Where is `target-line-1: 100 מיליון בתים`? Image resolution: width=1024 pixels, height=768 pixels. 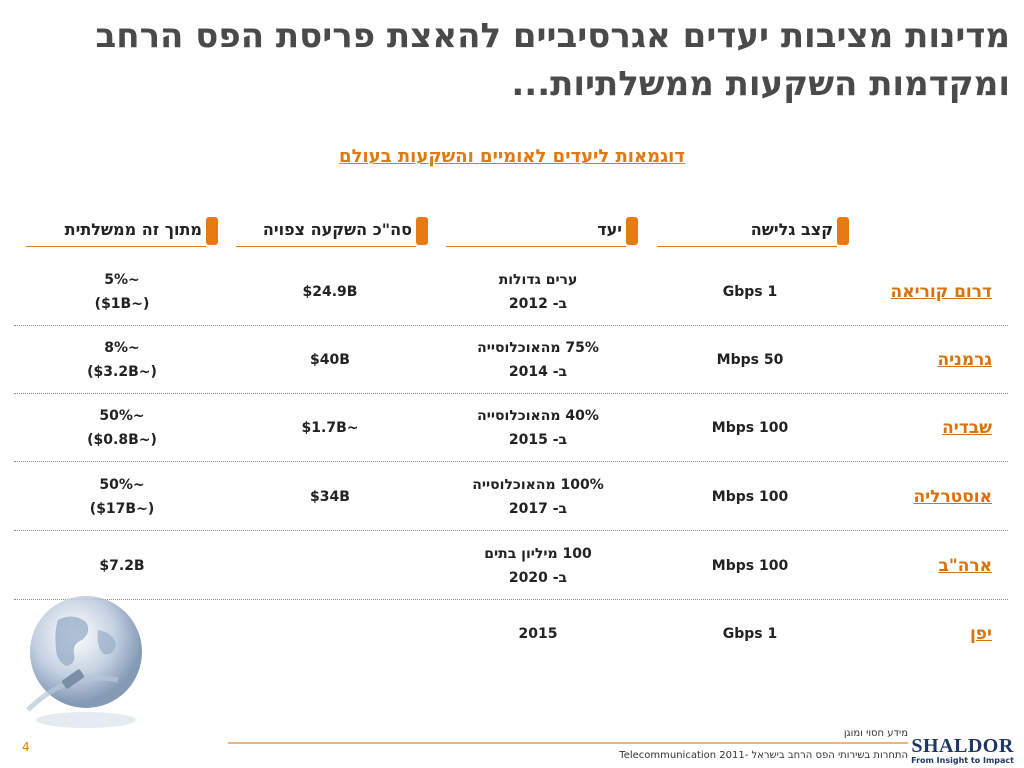
target-line-1: 100 מיליון בתים is located at coordinates (538, 554).